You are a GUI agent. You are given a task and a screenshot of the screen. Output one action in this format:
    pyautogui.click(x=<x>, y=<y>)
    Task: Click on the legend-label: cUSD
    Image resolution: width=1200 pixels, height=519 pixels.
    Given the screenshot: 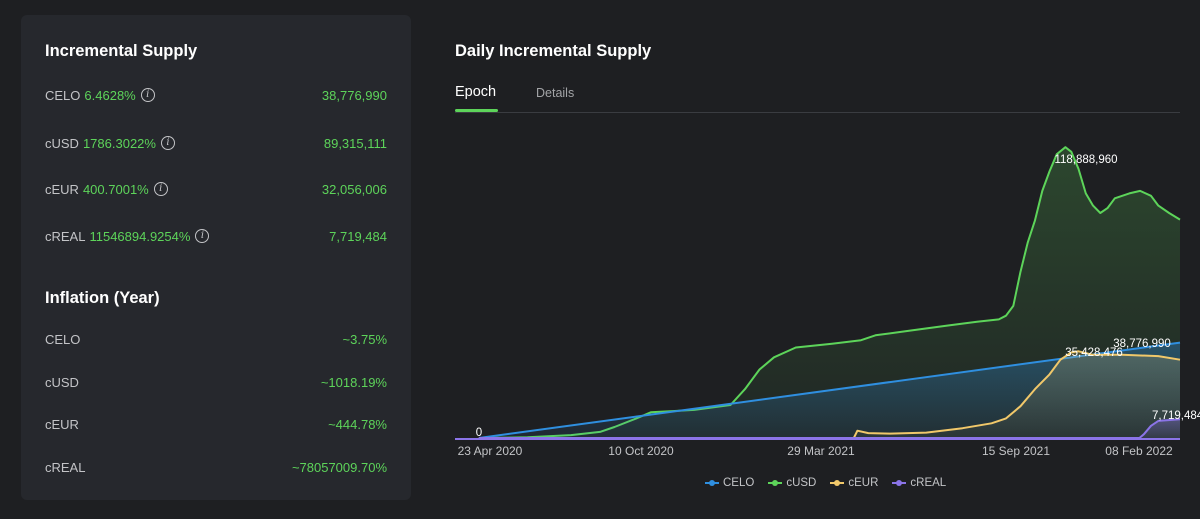 What is the action you would take?
    pyautogui.click(x=801, y=483)
    